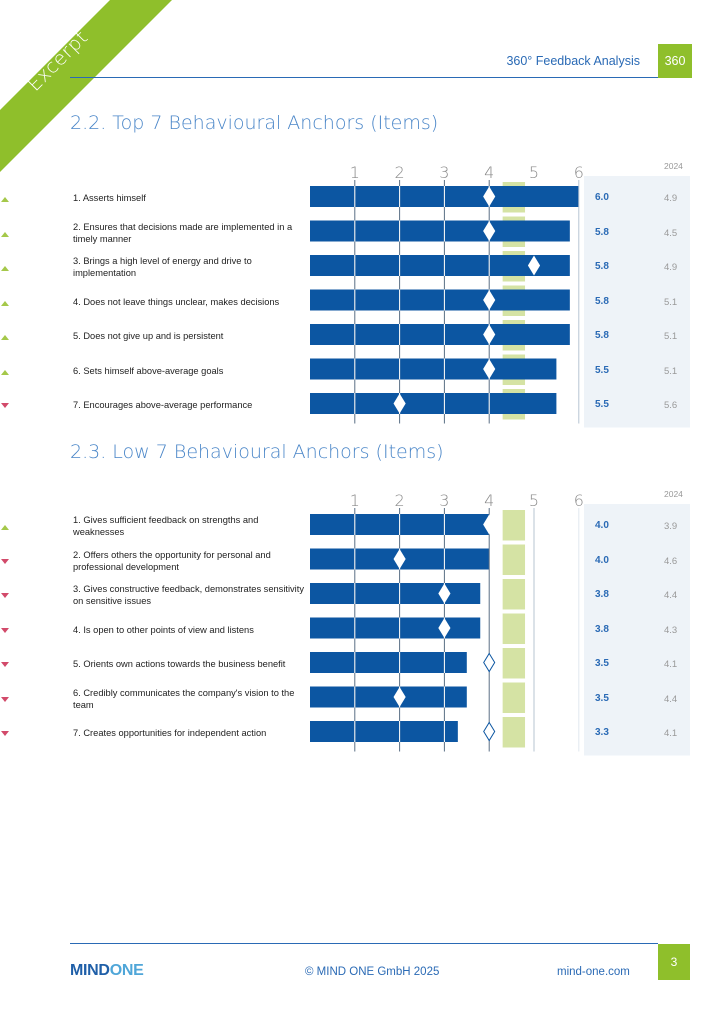 This screenshot has width=724, height=1024. Describe the element at coordinates (109, 198) in the screenshot. I see `item-label: 1. Asserts himself` at that location.